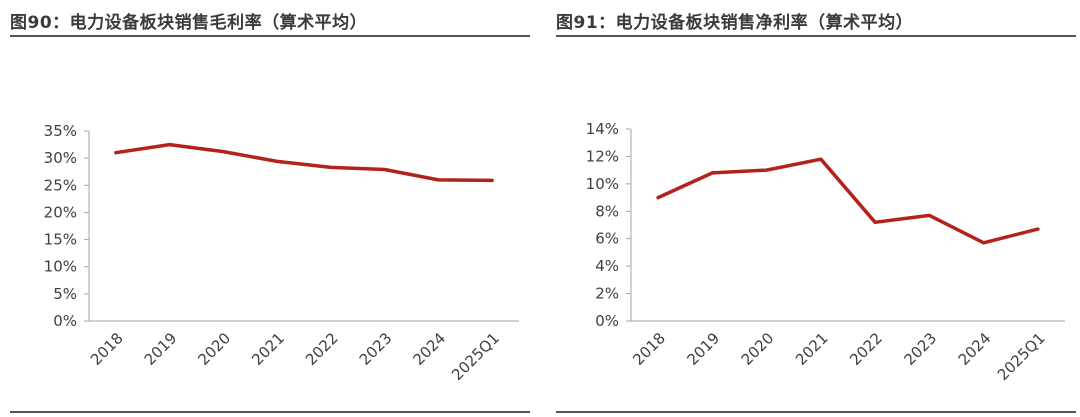  I want to click on y-tick-label: 35%, so click(60, 131).